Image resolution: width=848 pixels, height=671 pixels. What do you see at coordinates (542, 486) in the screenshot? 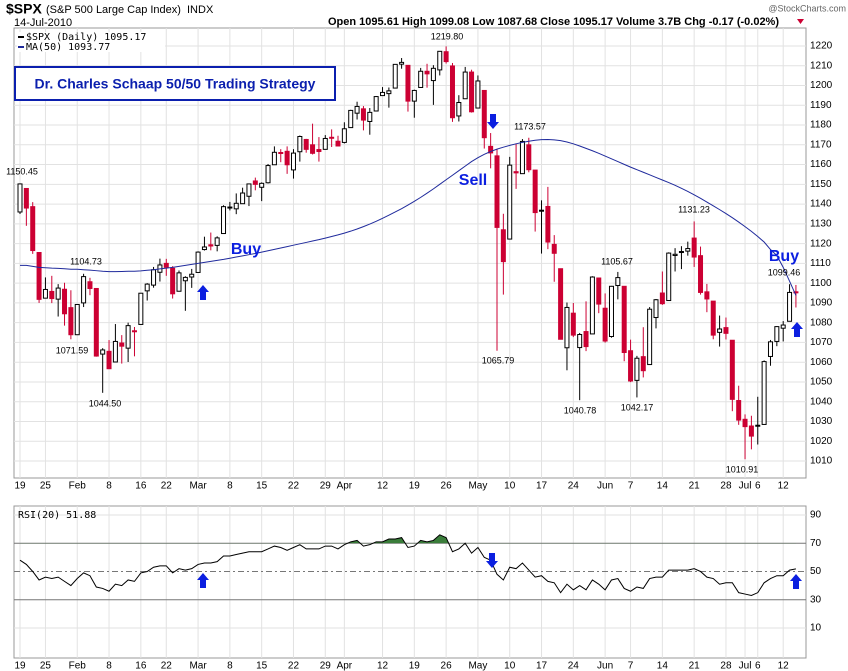
I see `x-tick-label: 17` at bounding box center [542, 486].